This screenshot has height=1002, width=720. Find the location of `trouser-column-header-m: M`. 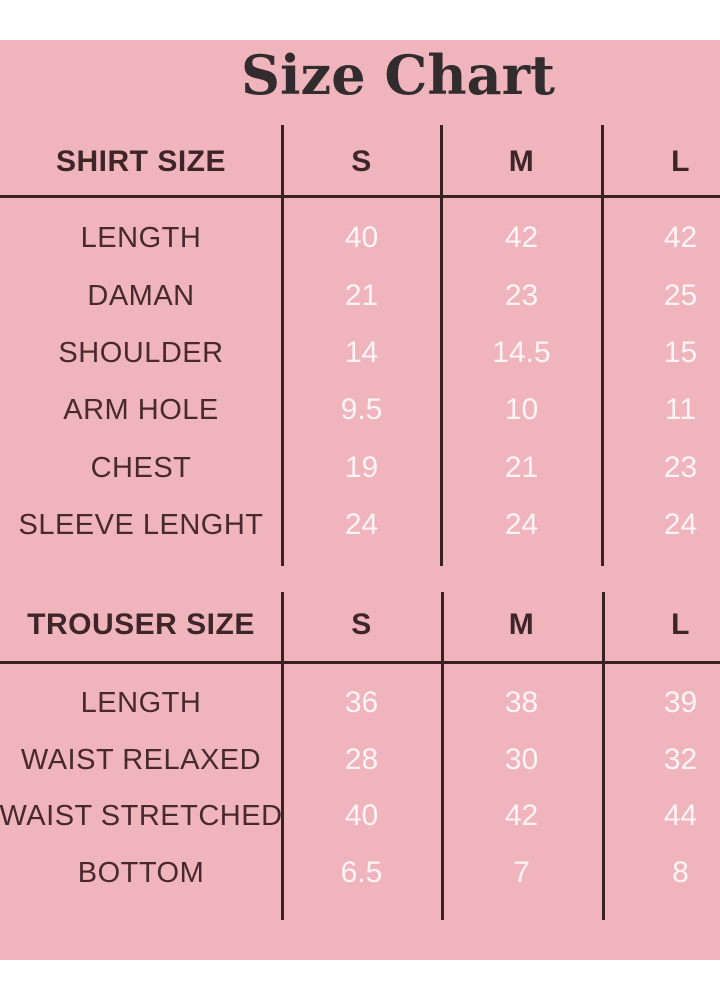

trouser-column-header-m: M is located at coordinates (521, 624).